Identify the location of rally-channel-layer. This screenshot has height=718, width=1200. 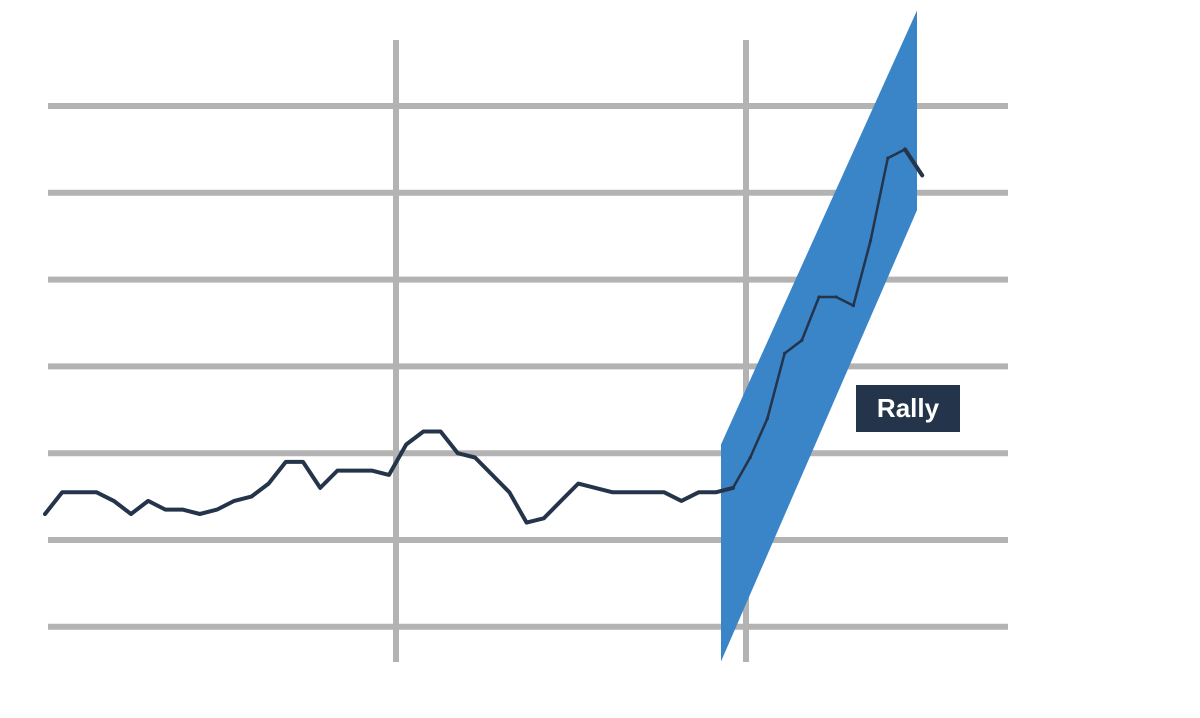
(819, 336).